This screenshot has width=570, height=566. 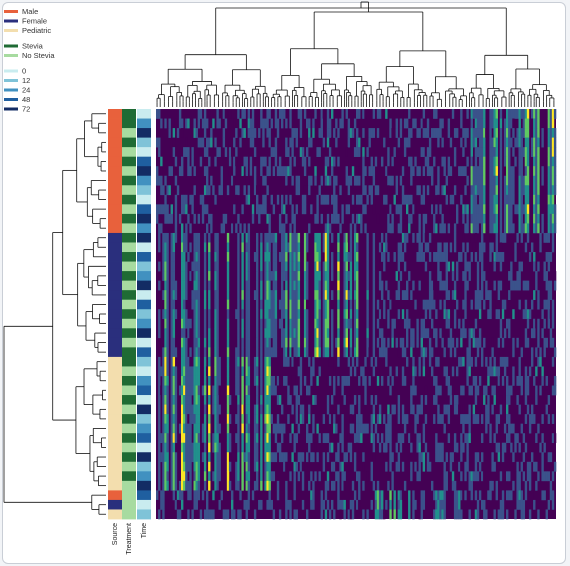 What do you see at coordinates (144, 361) in the screenshot?
I see `annotation-cell-time` at bounding box center [144, 361].